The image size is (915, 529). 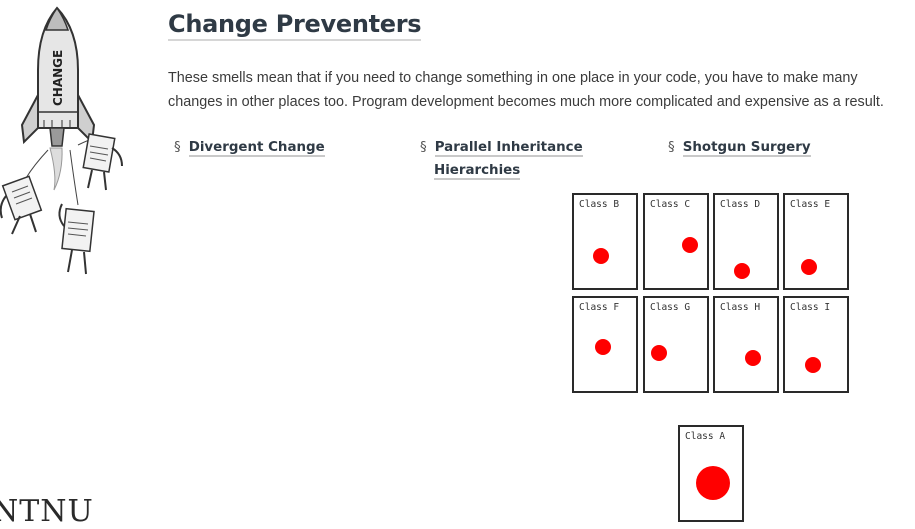 What do you see at coordinates (670, 204) in the screenshot?
I see `class-card-label: Class C` at bounding box center [670, 204].